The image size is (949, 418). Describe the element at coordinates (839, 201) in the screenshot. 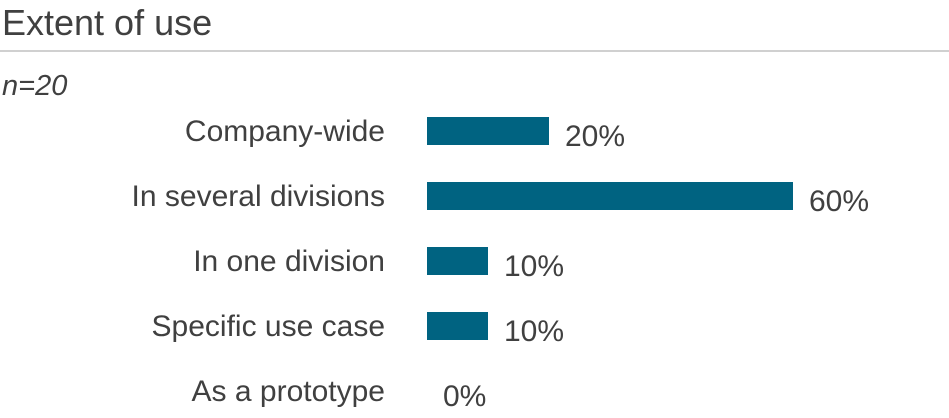

I see `value-label: 60%` at that location.